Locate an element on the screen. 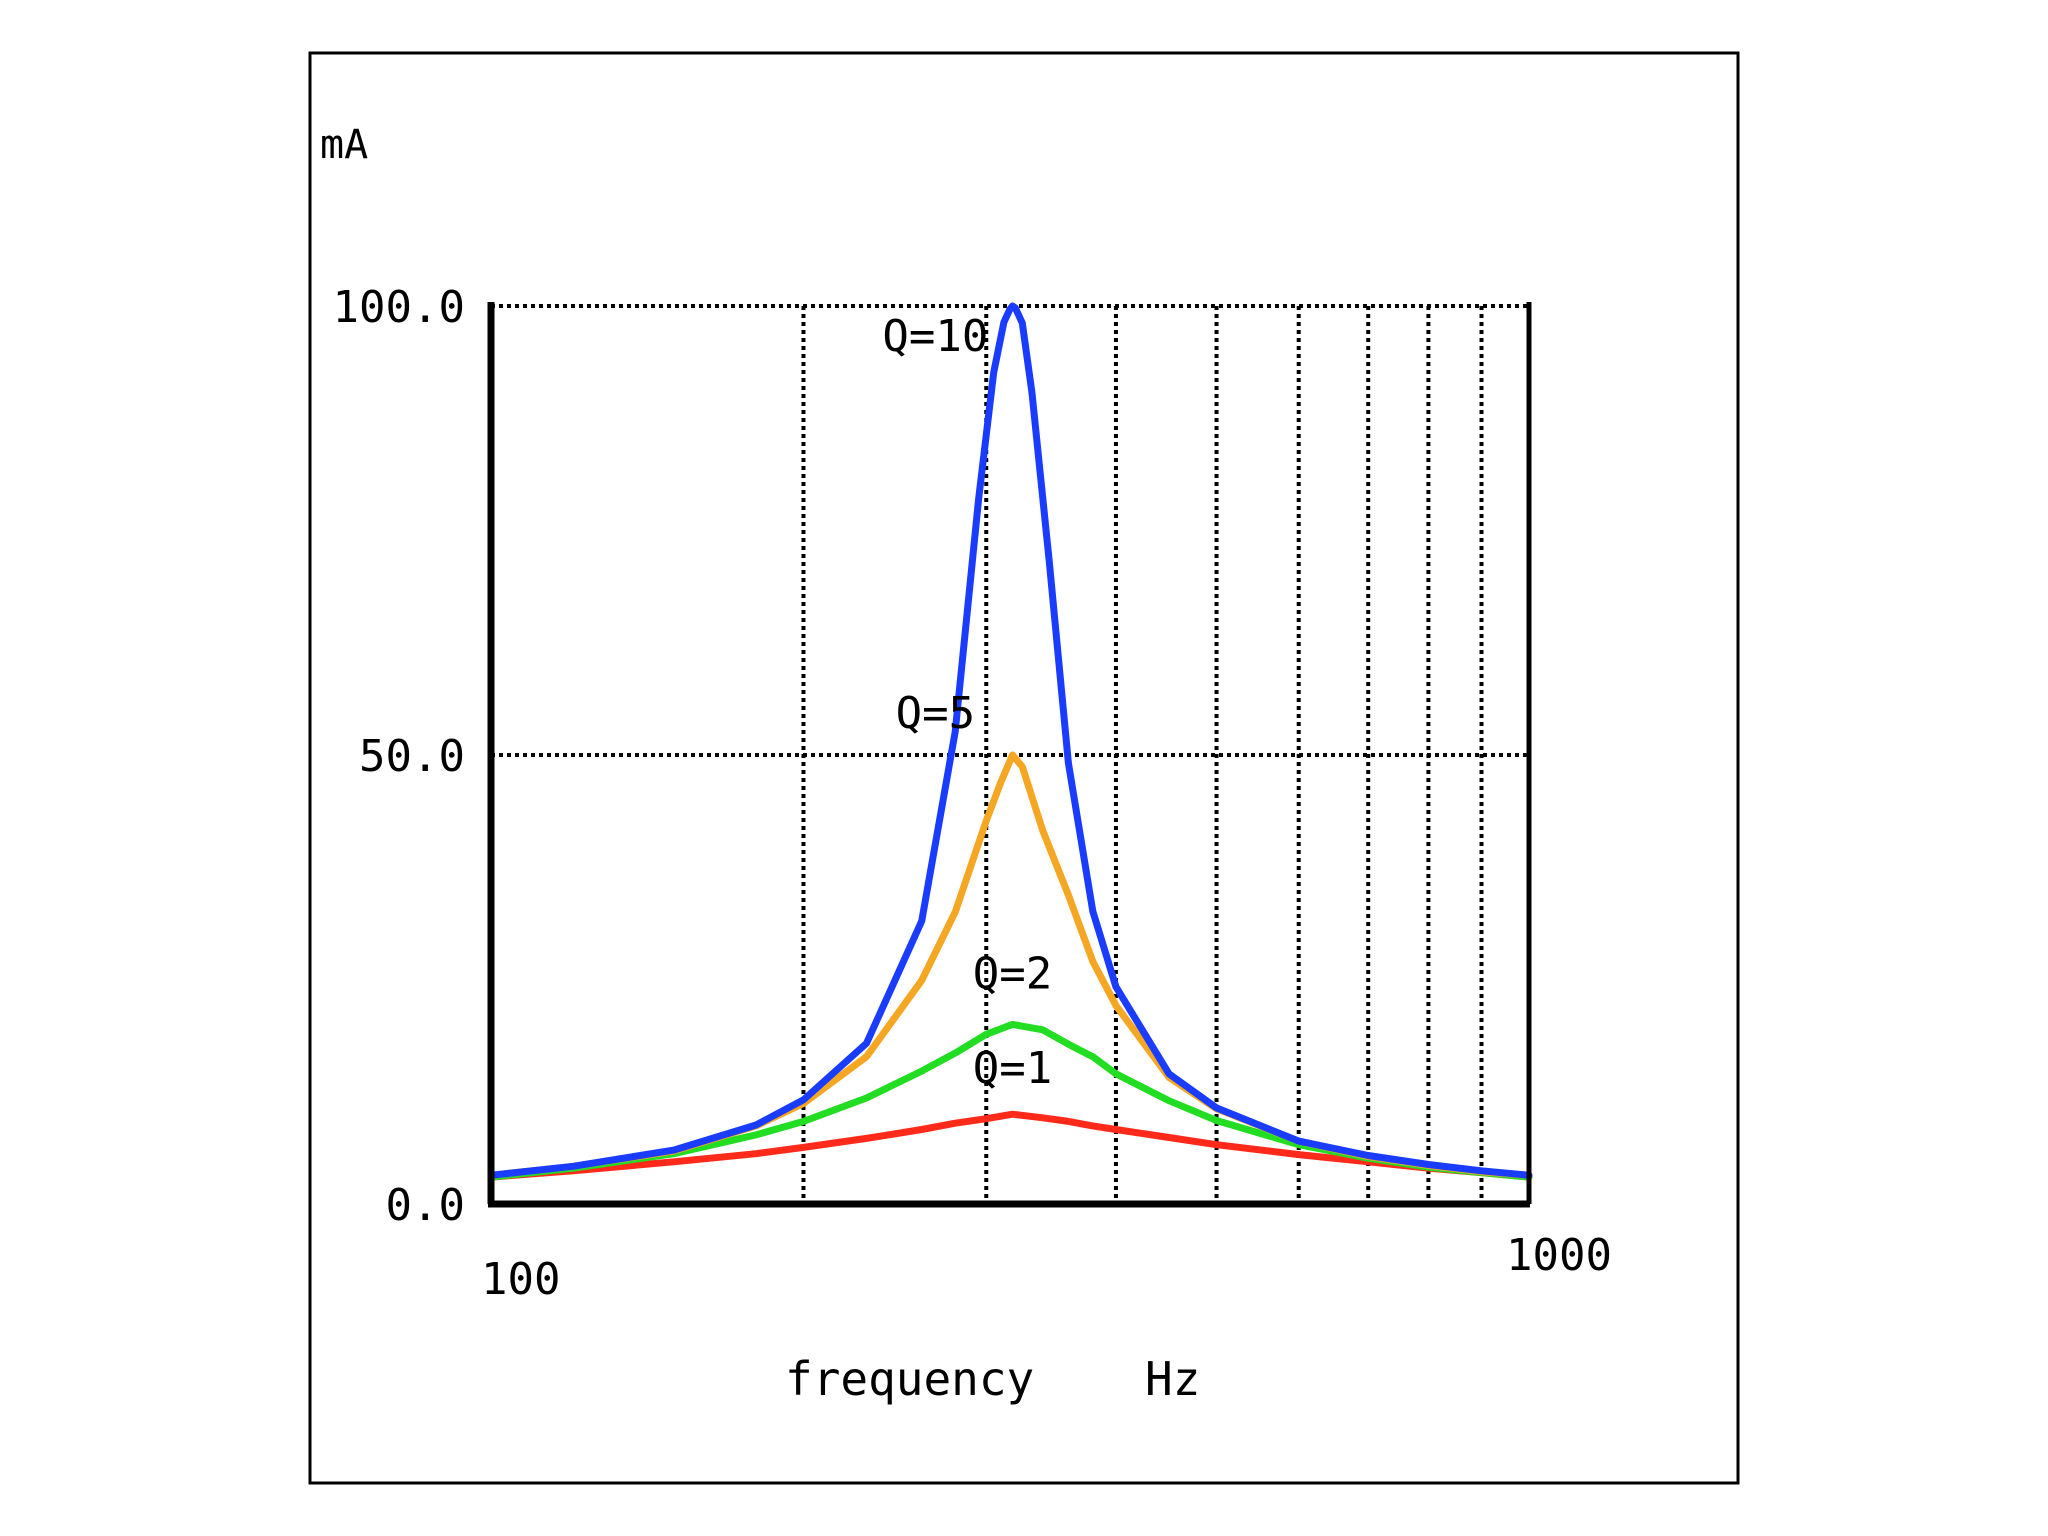 The width and height of the screenshot is (2048, 1536). series-annotation: Q=10 is located at coordinates (935, 336).